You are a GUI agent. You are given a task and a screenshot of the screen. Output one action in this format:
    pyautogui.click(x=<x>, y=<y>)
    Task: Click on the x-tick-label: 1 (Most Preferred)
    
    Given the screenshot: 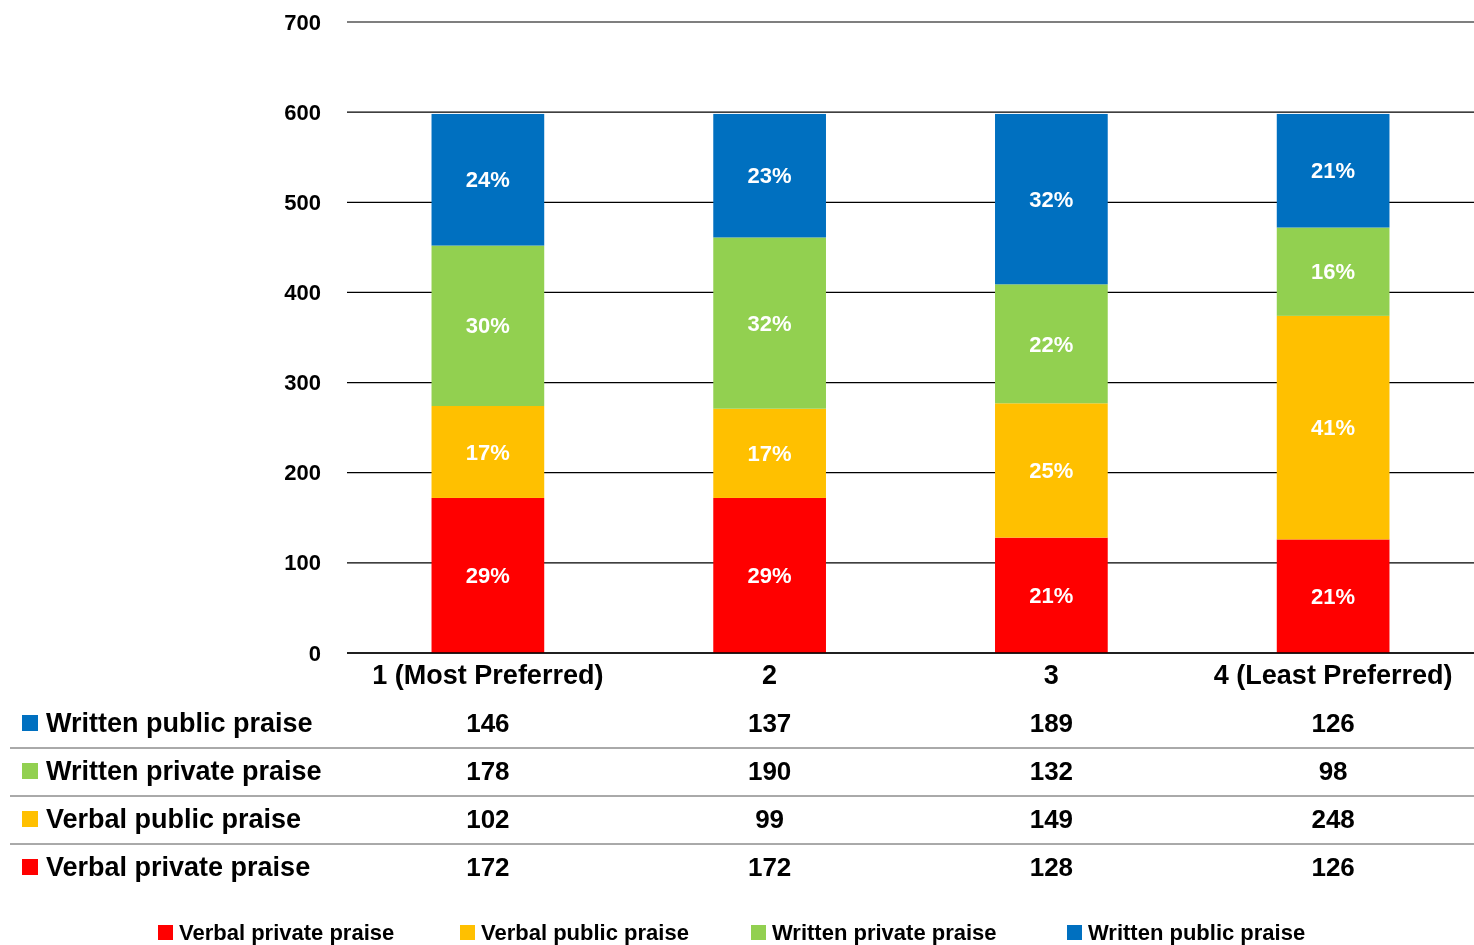 What is the action you would take?
    pyautogui.click(x=488, y=675)
    